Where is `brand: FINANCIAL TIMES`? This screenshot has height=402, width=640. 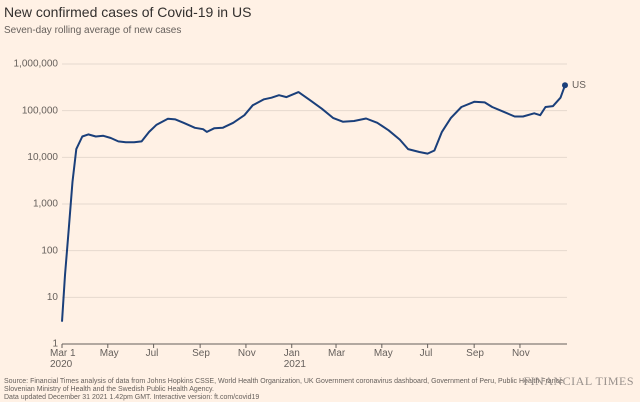 brand: FINANCIAL TIMES is located at coordinates (578, 381).